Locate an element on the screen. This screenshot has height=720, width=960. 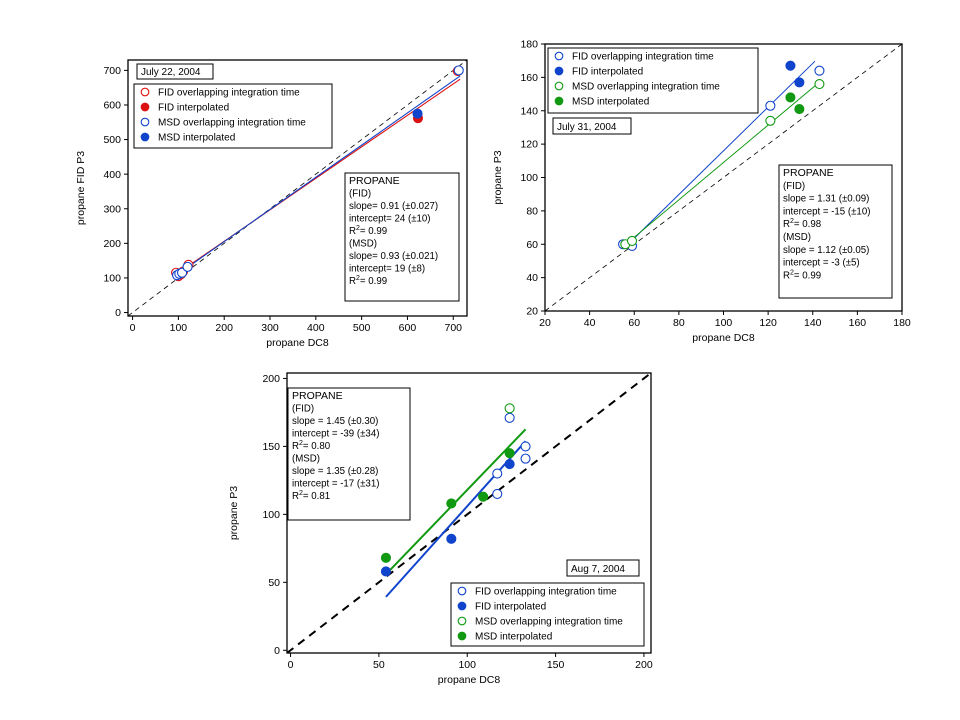
y-tick-label: 60 is located at coordinates (532, 245).